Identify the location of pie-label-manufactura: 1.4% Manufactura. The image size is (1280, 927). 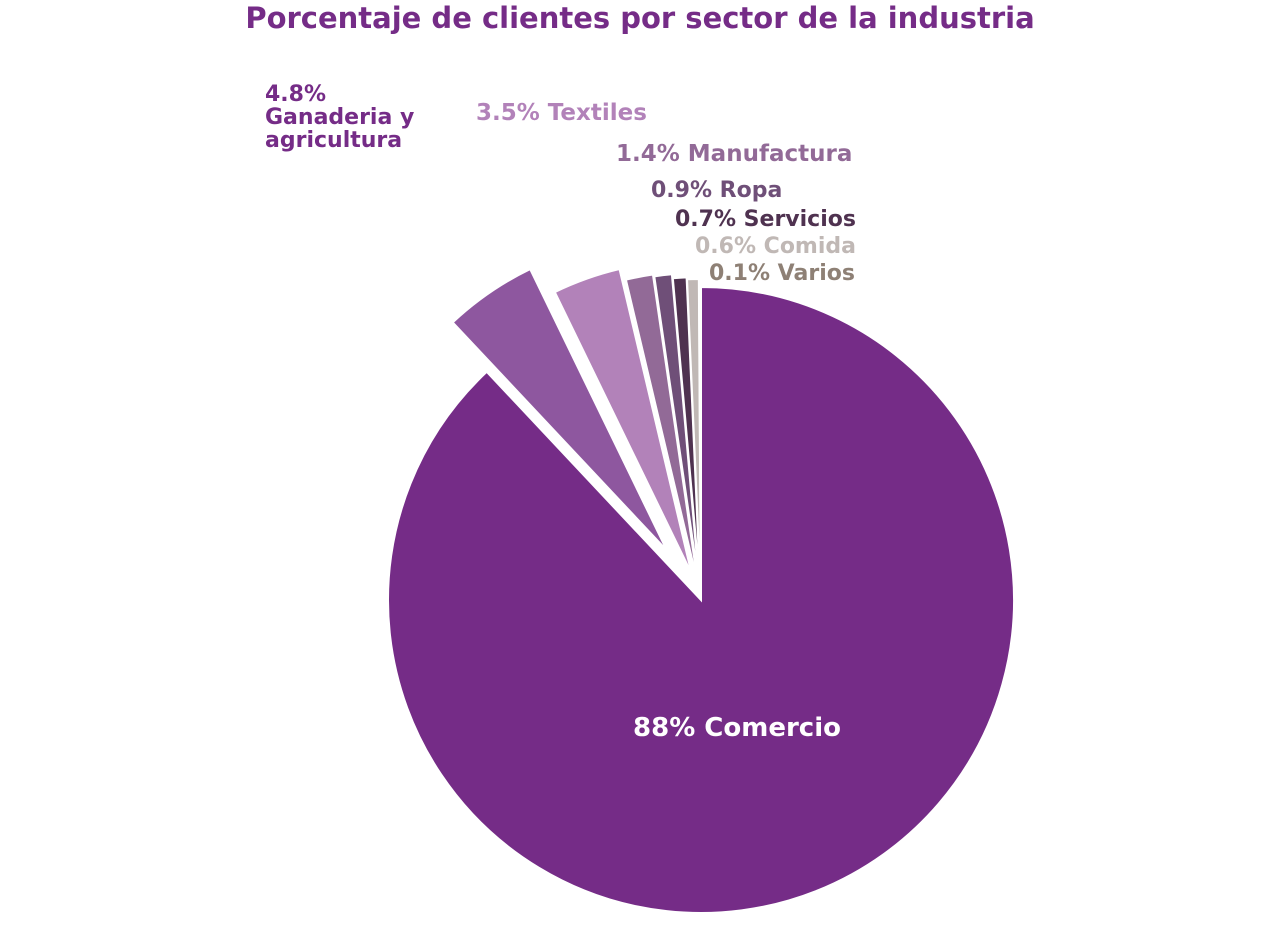
(734, 154).